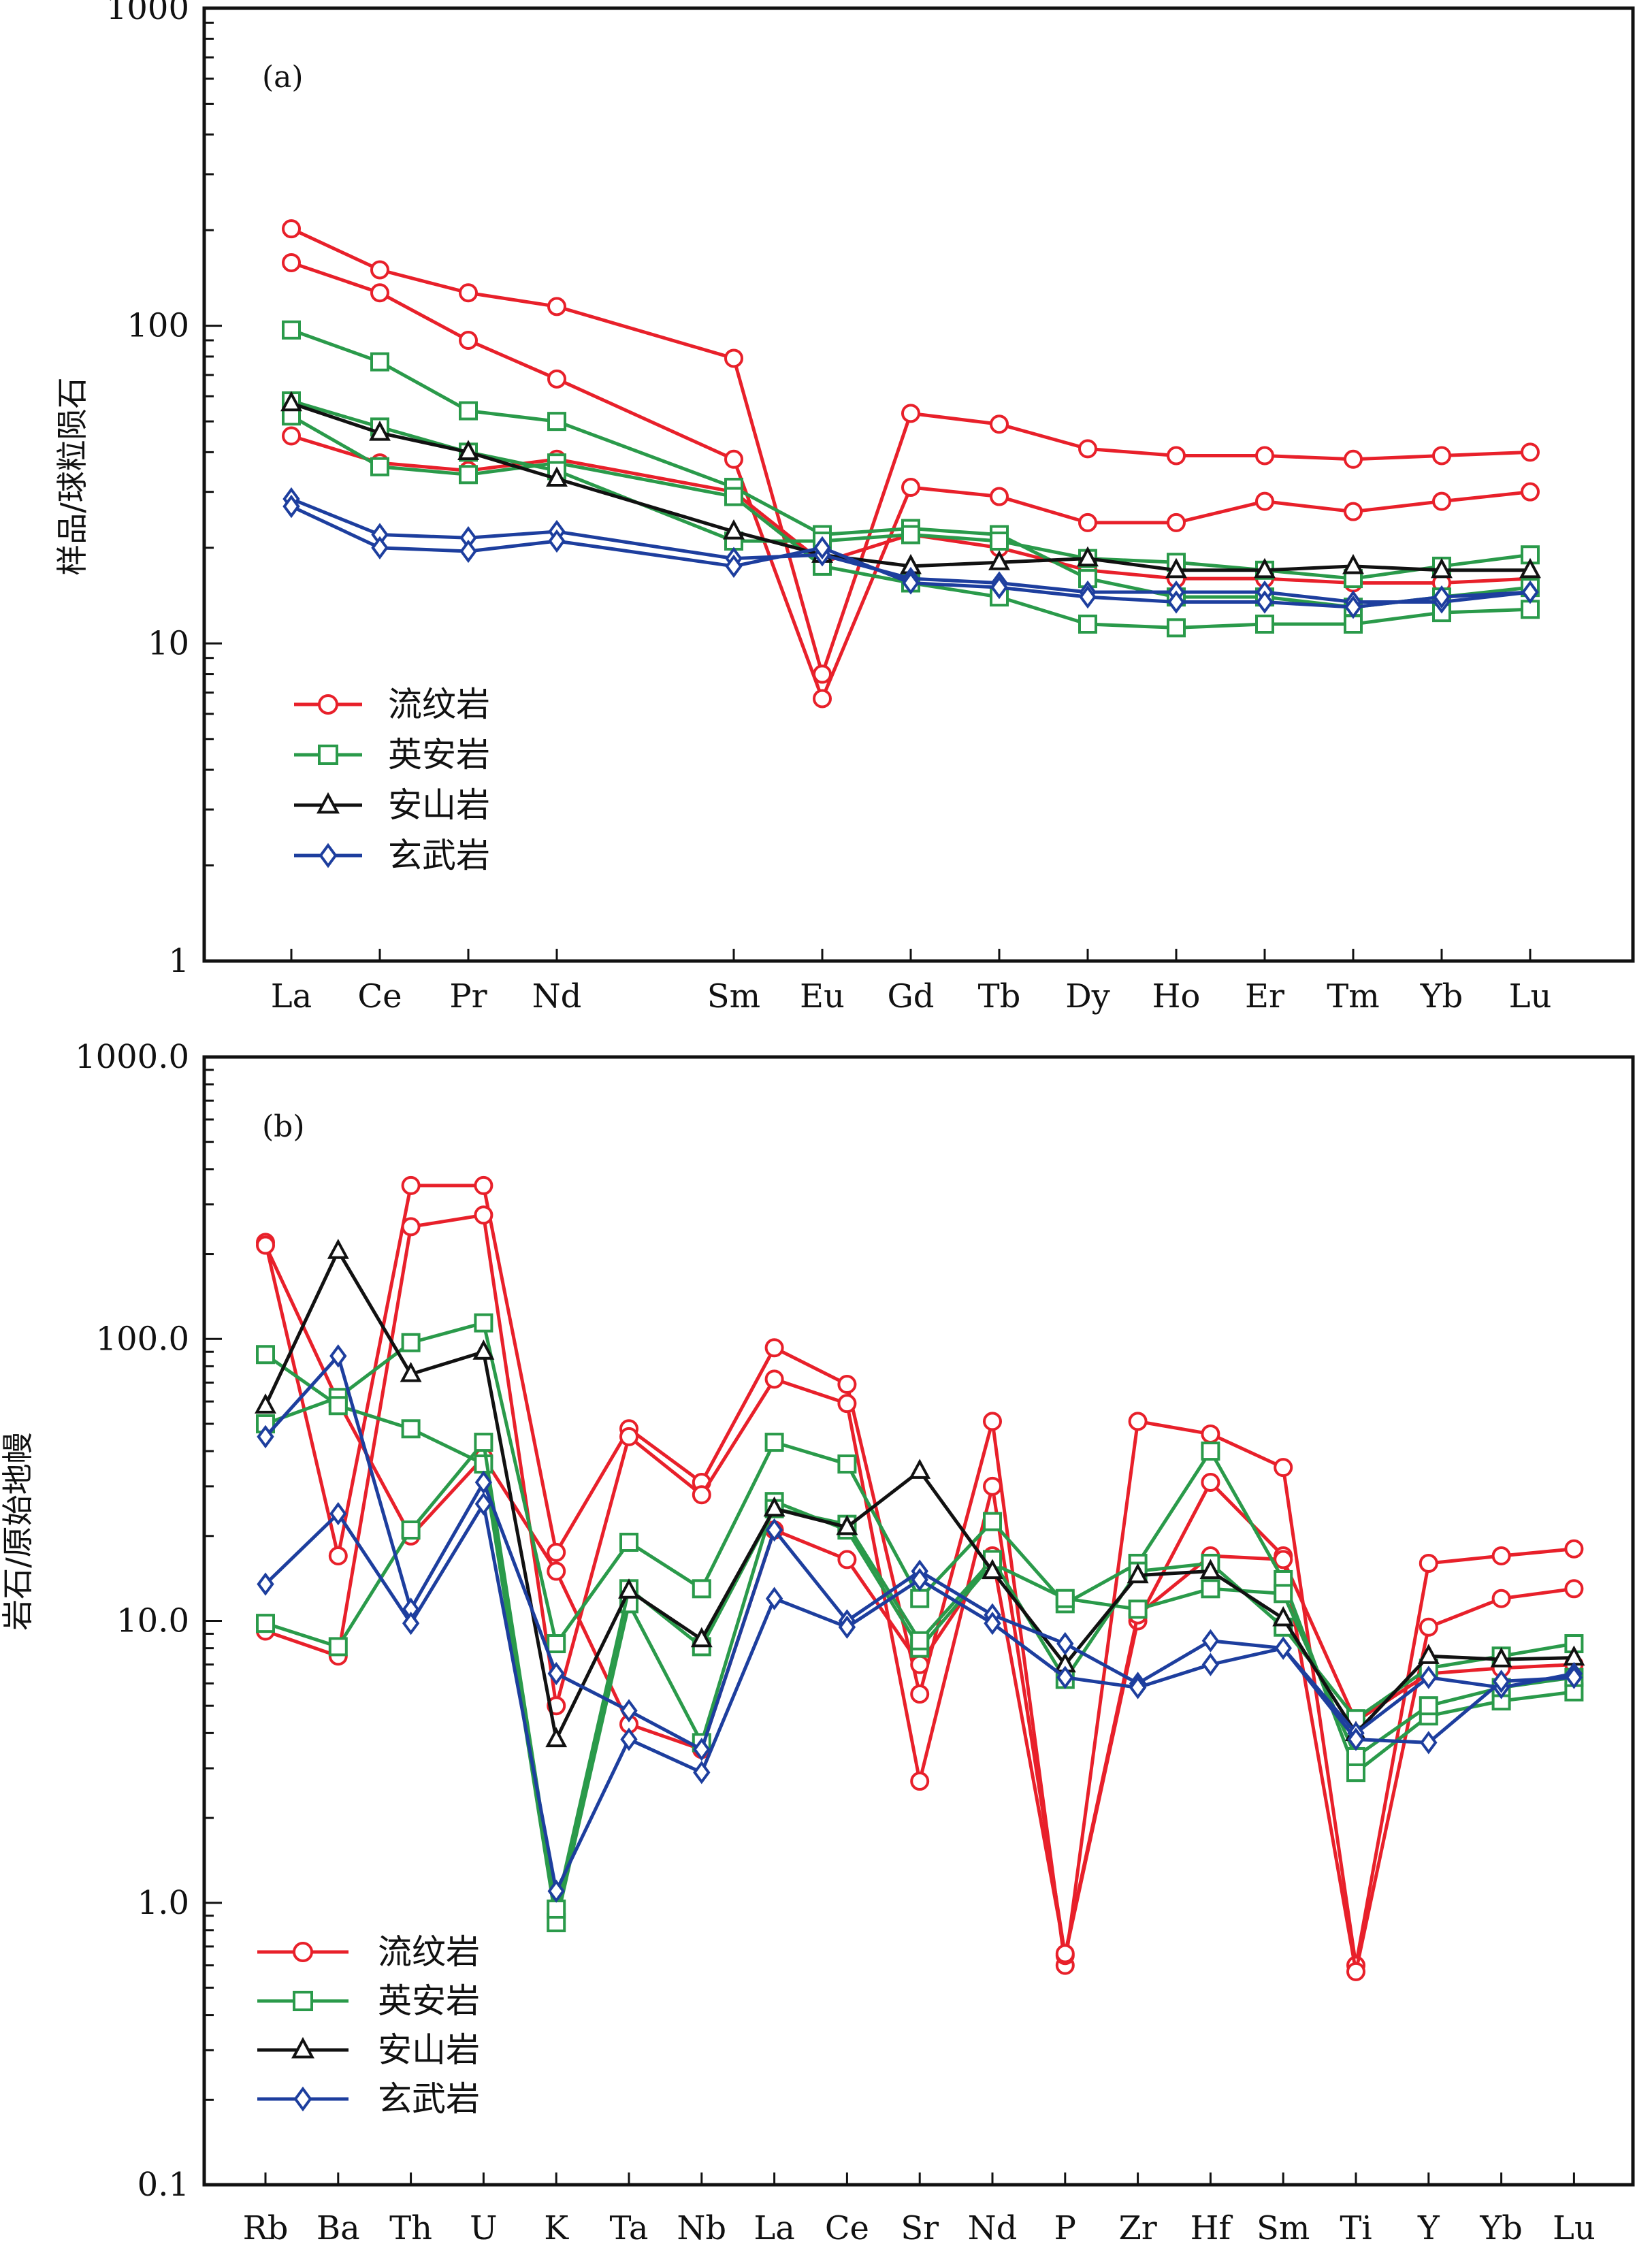 The width and height of the screenshot is (1652, 2246). Describe the element at coordinates (1212, 2227) in the screenshot. I see `chart-b-x-tick-label: Hf` at that location.